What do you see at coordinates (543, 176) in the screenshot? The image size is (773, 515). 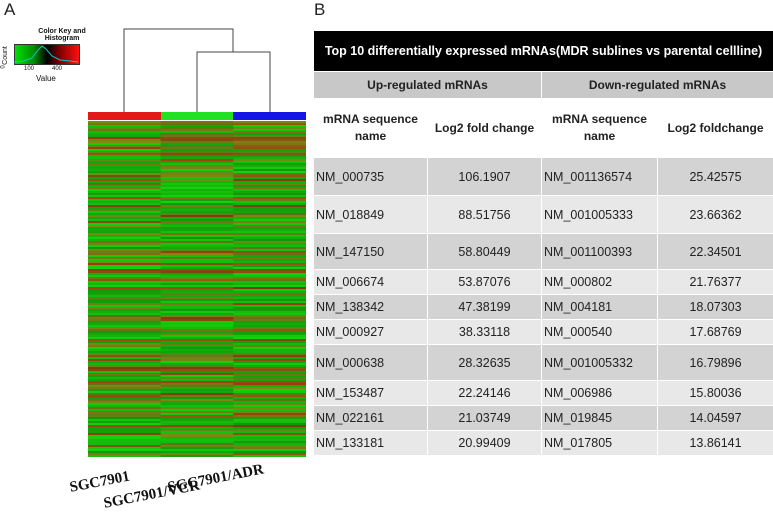 I see `table-row: NM_000735 106.1907 NM_001136574 25.42575` at bounding box center [543, 176].